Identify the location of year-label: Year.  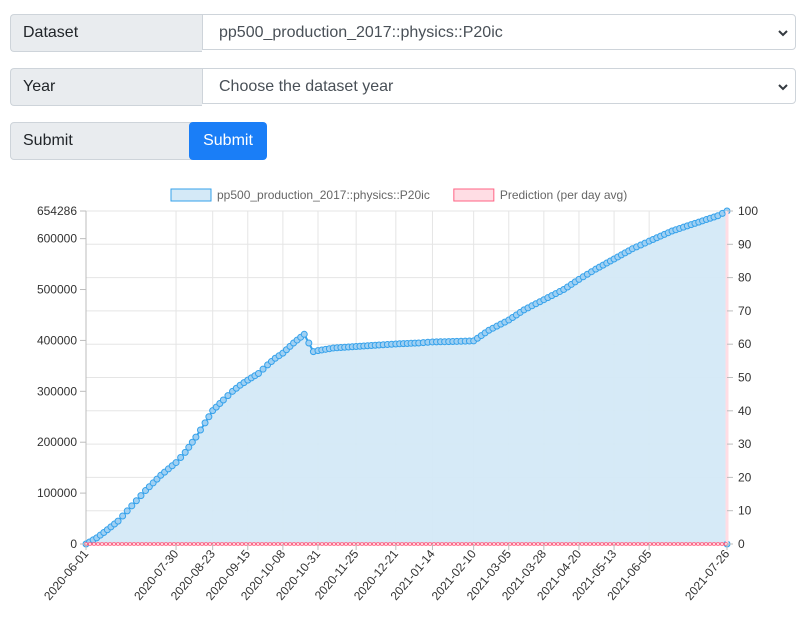
(106, 87).